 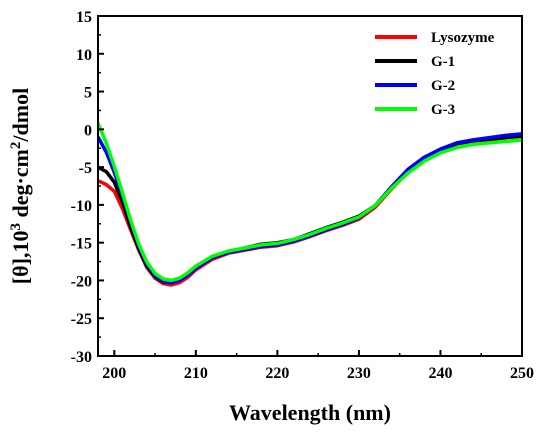 What do you see at coordinates (81, 357) in the screenshot?
I see `y-tick-label: -30` at bounding box center [81, 357].